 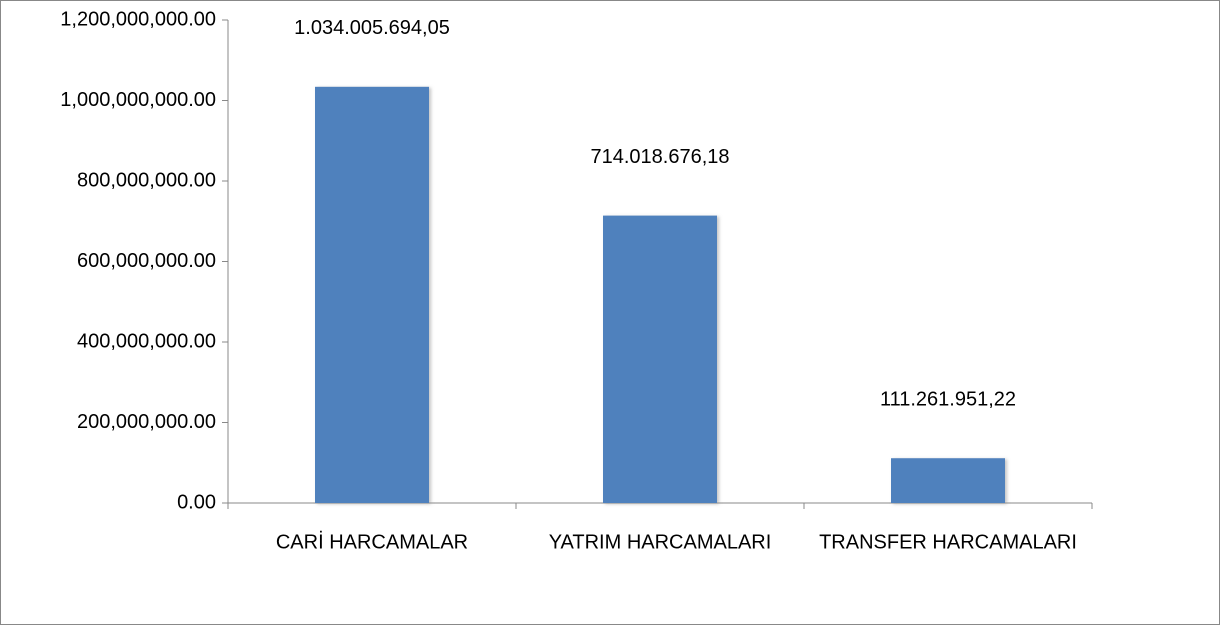 I want to click on x-tick-label: CARİ HARCAMALAR, so click(x=372, y=541).